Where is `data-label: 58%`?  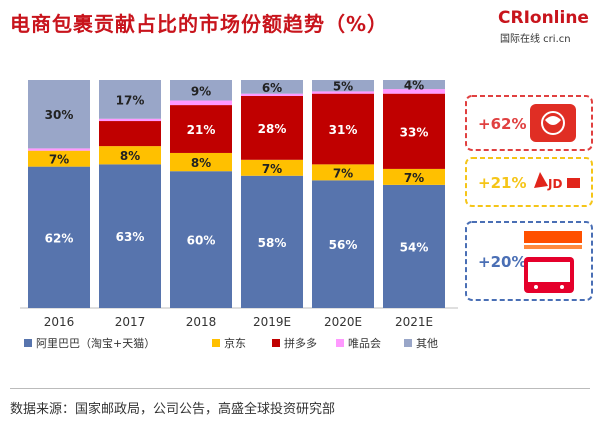
data-label: 58% is located at coordinates (272, 243).